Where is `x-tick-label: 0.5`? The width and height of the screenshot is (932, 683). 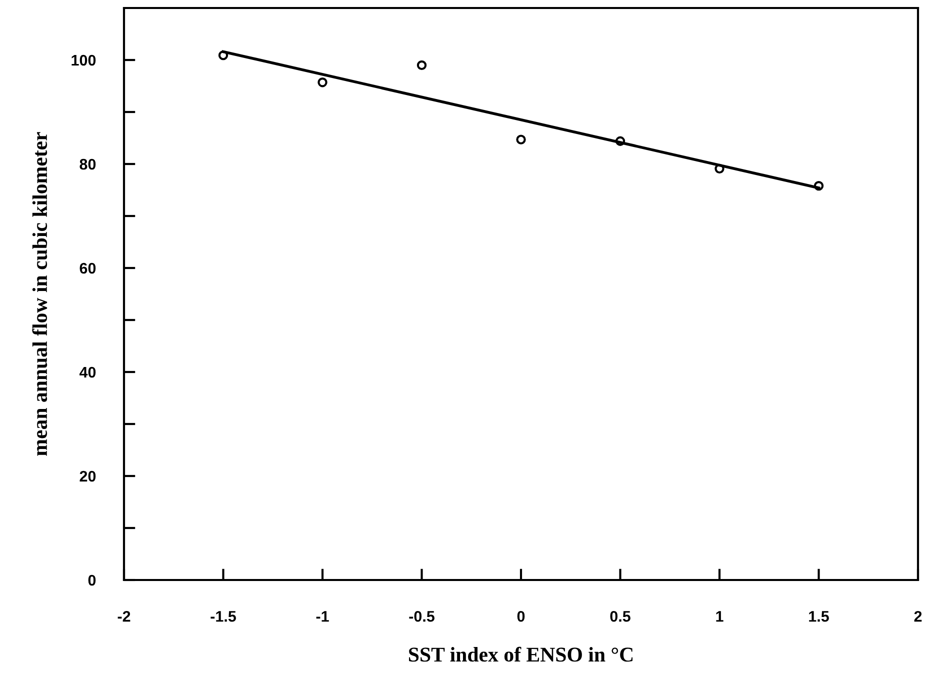 x-tick-label: 0.5 is located at coordinates (620, 616).